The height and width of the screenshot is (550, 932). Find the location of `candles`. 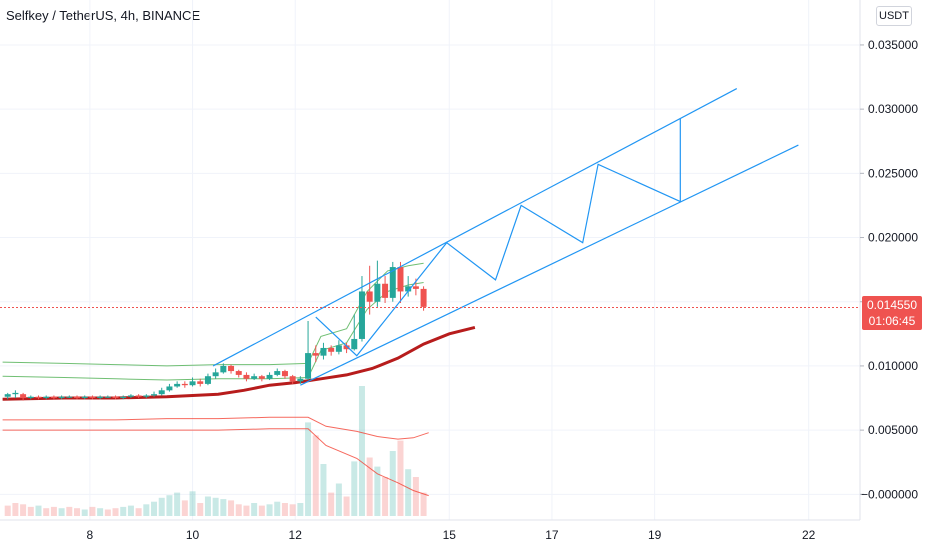

candles is located at coordinates (215, 330).